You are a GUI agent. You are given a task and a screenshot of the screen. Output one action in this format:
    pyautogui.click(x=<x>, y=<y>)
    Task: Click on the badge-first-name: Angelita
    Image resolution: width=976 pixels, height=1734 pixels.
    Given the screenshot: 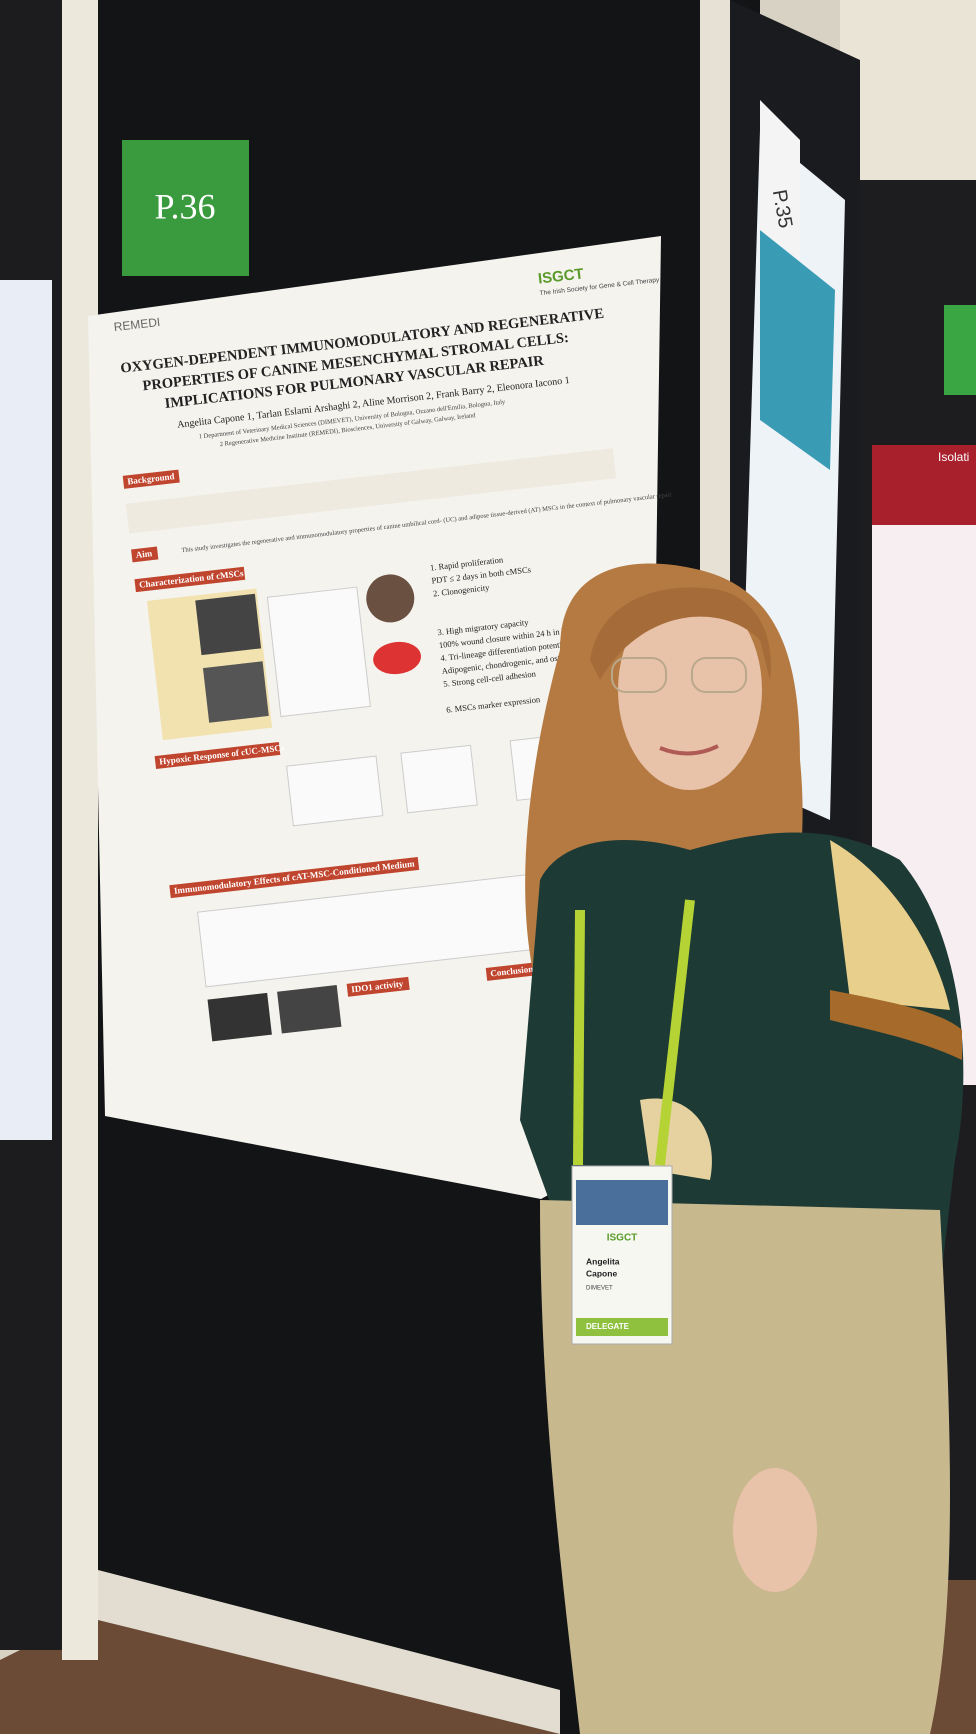 What is the action you would take?
    pyautogui.click(x=603, y=1261)
    